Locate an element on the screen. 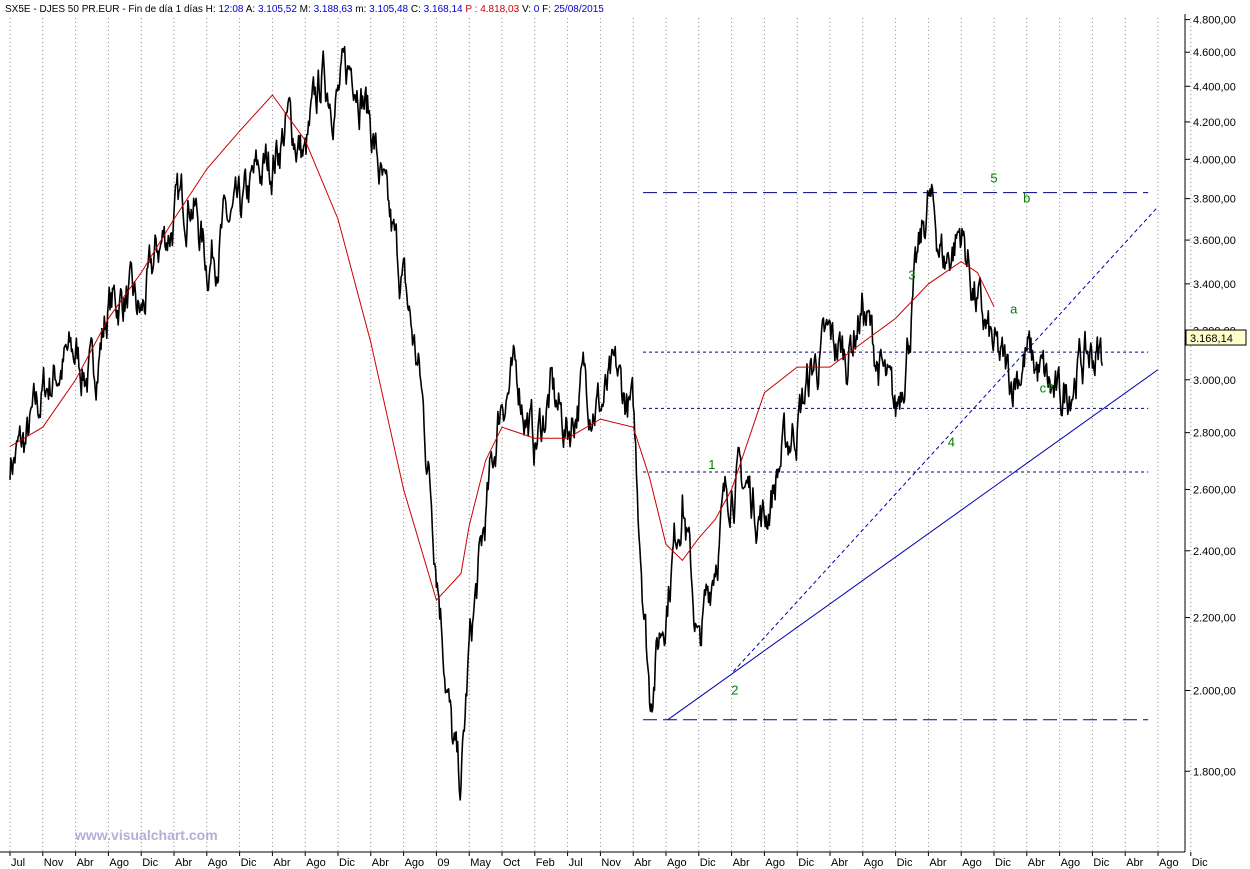 This screenshot has height=869, width=1250. y-tick-label: 1.800,00 is located at coordinates (1214, 772).